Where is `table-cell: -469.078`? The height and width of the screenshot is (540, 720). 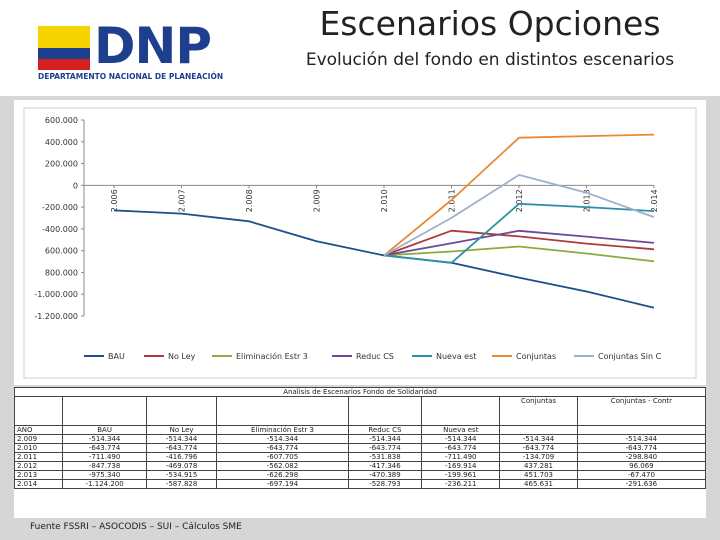 table-cell: -469.078 is located at coordinates (181, 466).